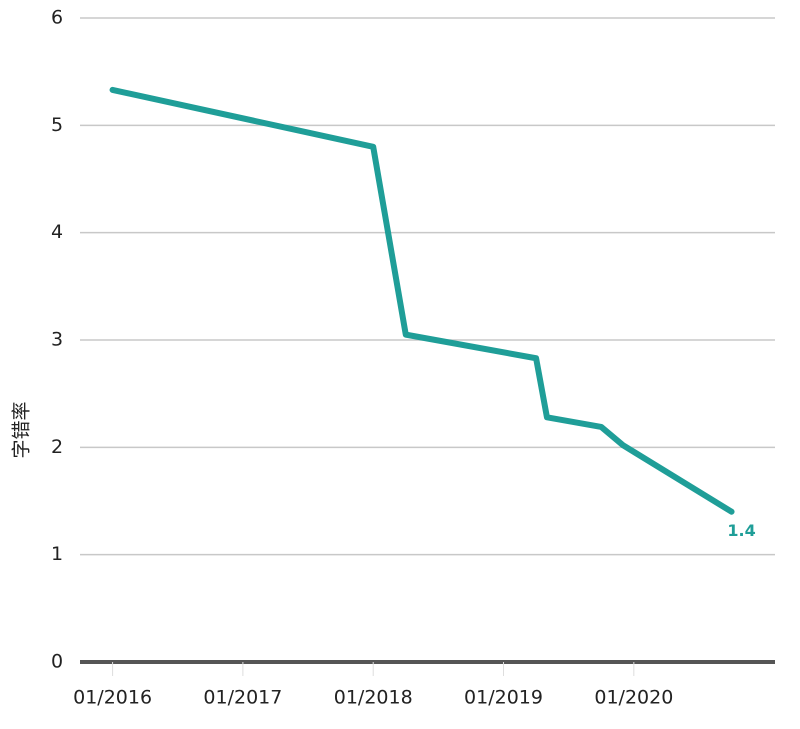  Describe the element at coordinates (503, 698) in the screenshot. I see `x-tick-label: 01/2019` at that location.